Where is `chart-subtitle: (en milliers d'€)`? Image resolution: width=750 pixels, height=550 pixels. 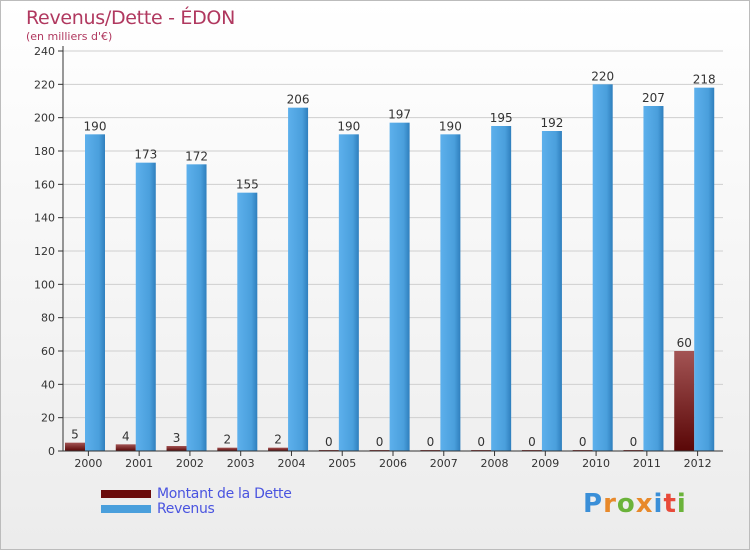
chart-subtitle: (en milliers d'€) is located at coordinates (69, 36).